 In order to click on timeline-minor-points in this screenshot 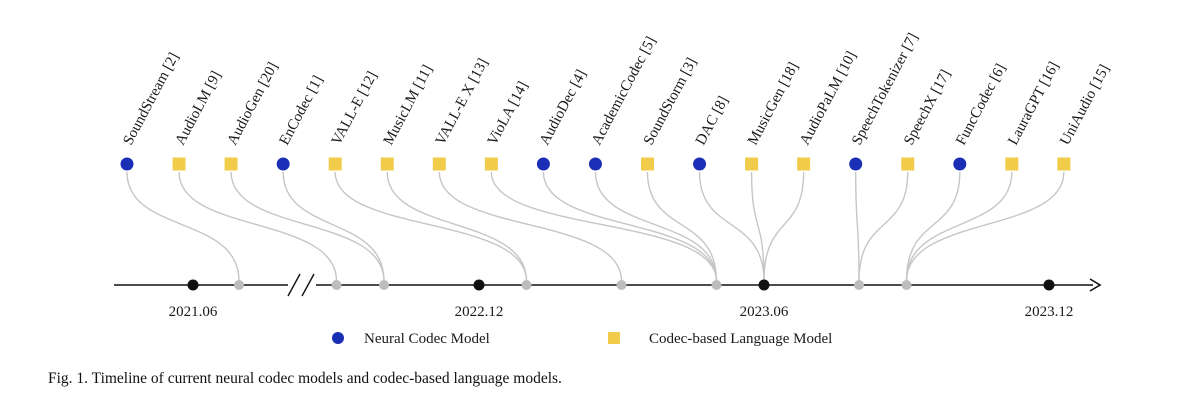, I will do `click(573, 285)`.